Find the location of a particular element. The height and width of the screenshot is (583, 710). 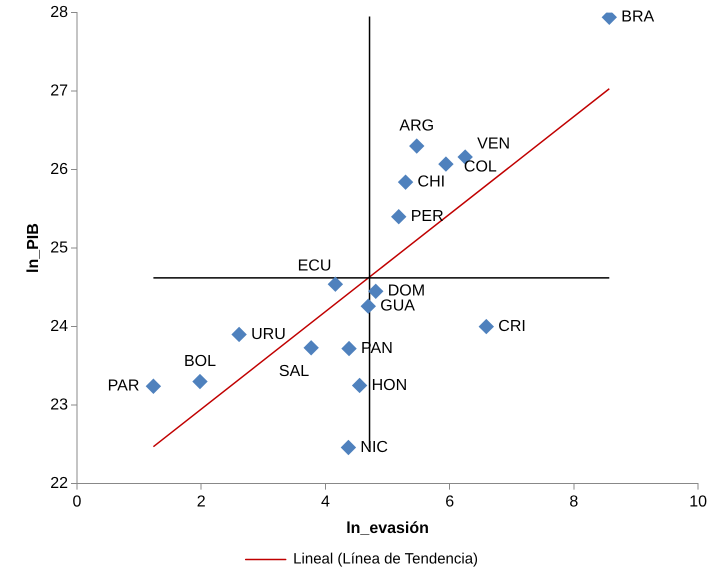

x-tick-label: 2 is located at coordinates (201, 502).